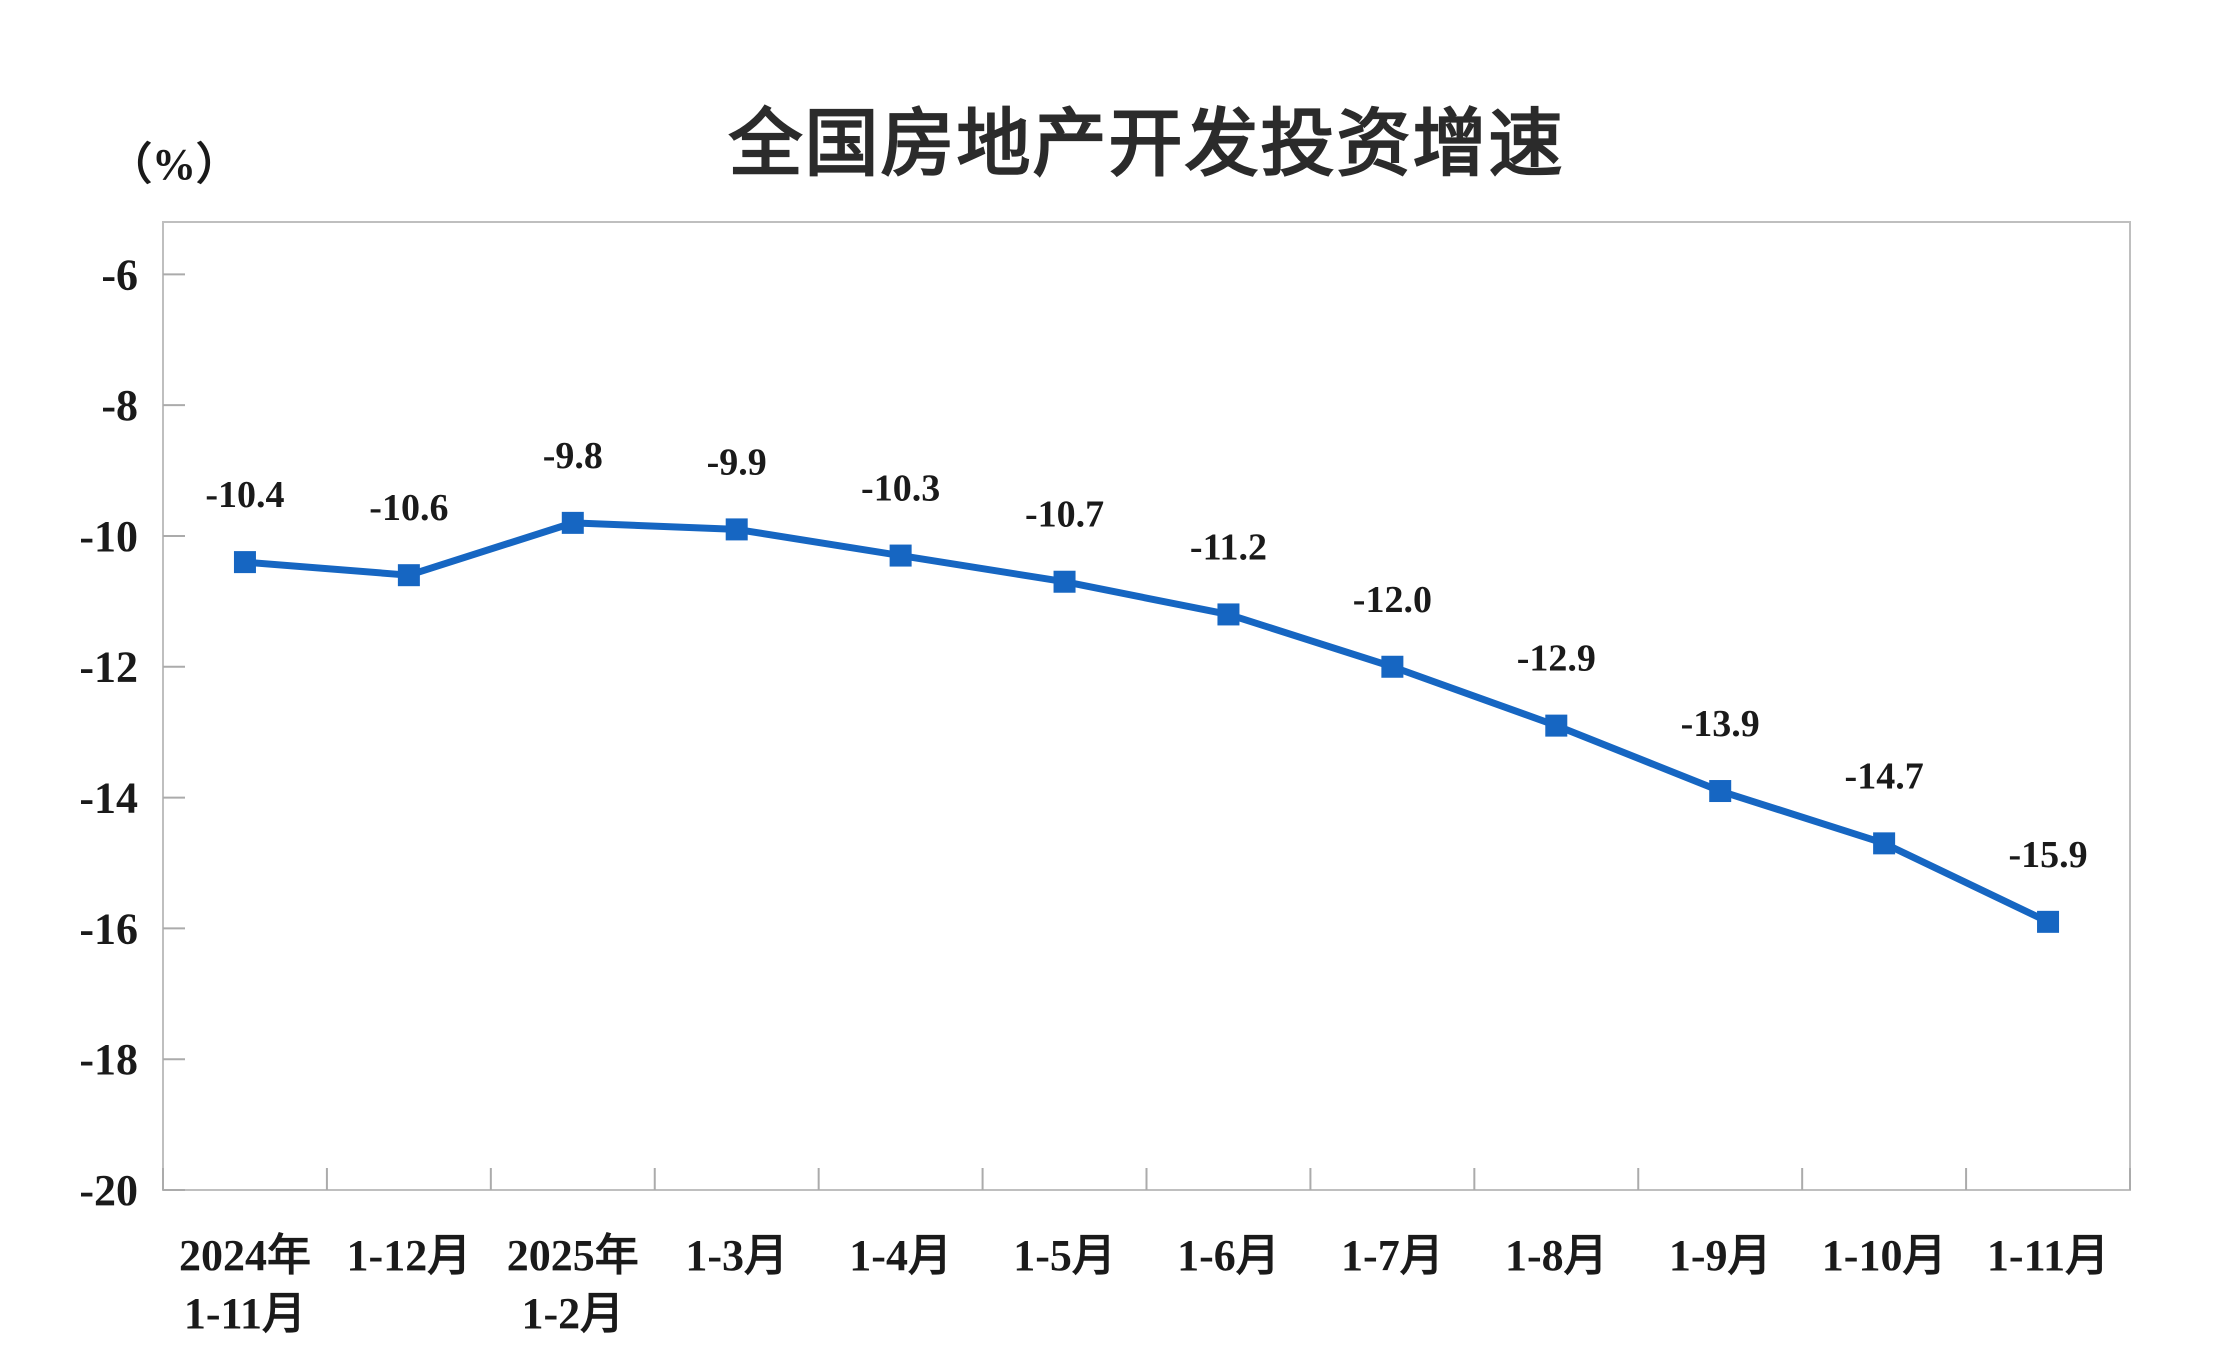 This screenshot has width=2216, height=1372. What do you see at coordinates (1064, 1255) in the screenshot?
I see `x-axis-category-label: 1-5月` at bounding box center [1064, 1255].